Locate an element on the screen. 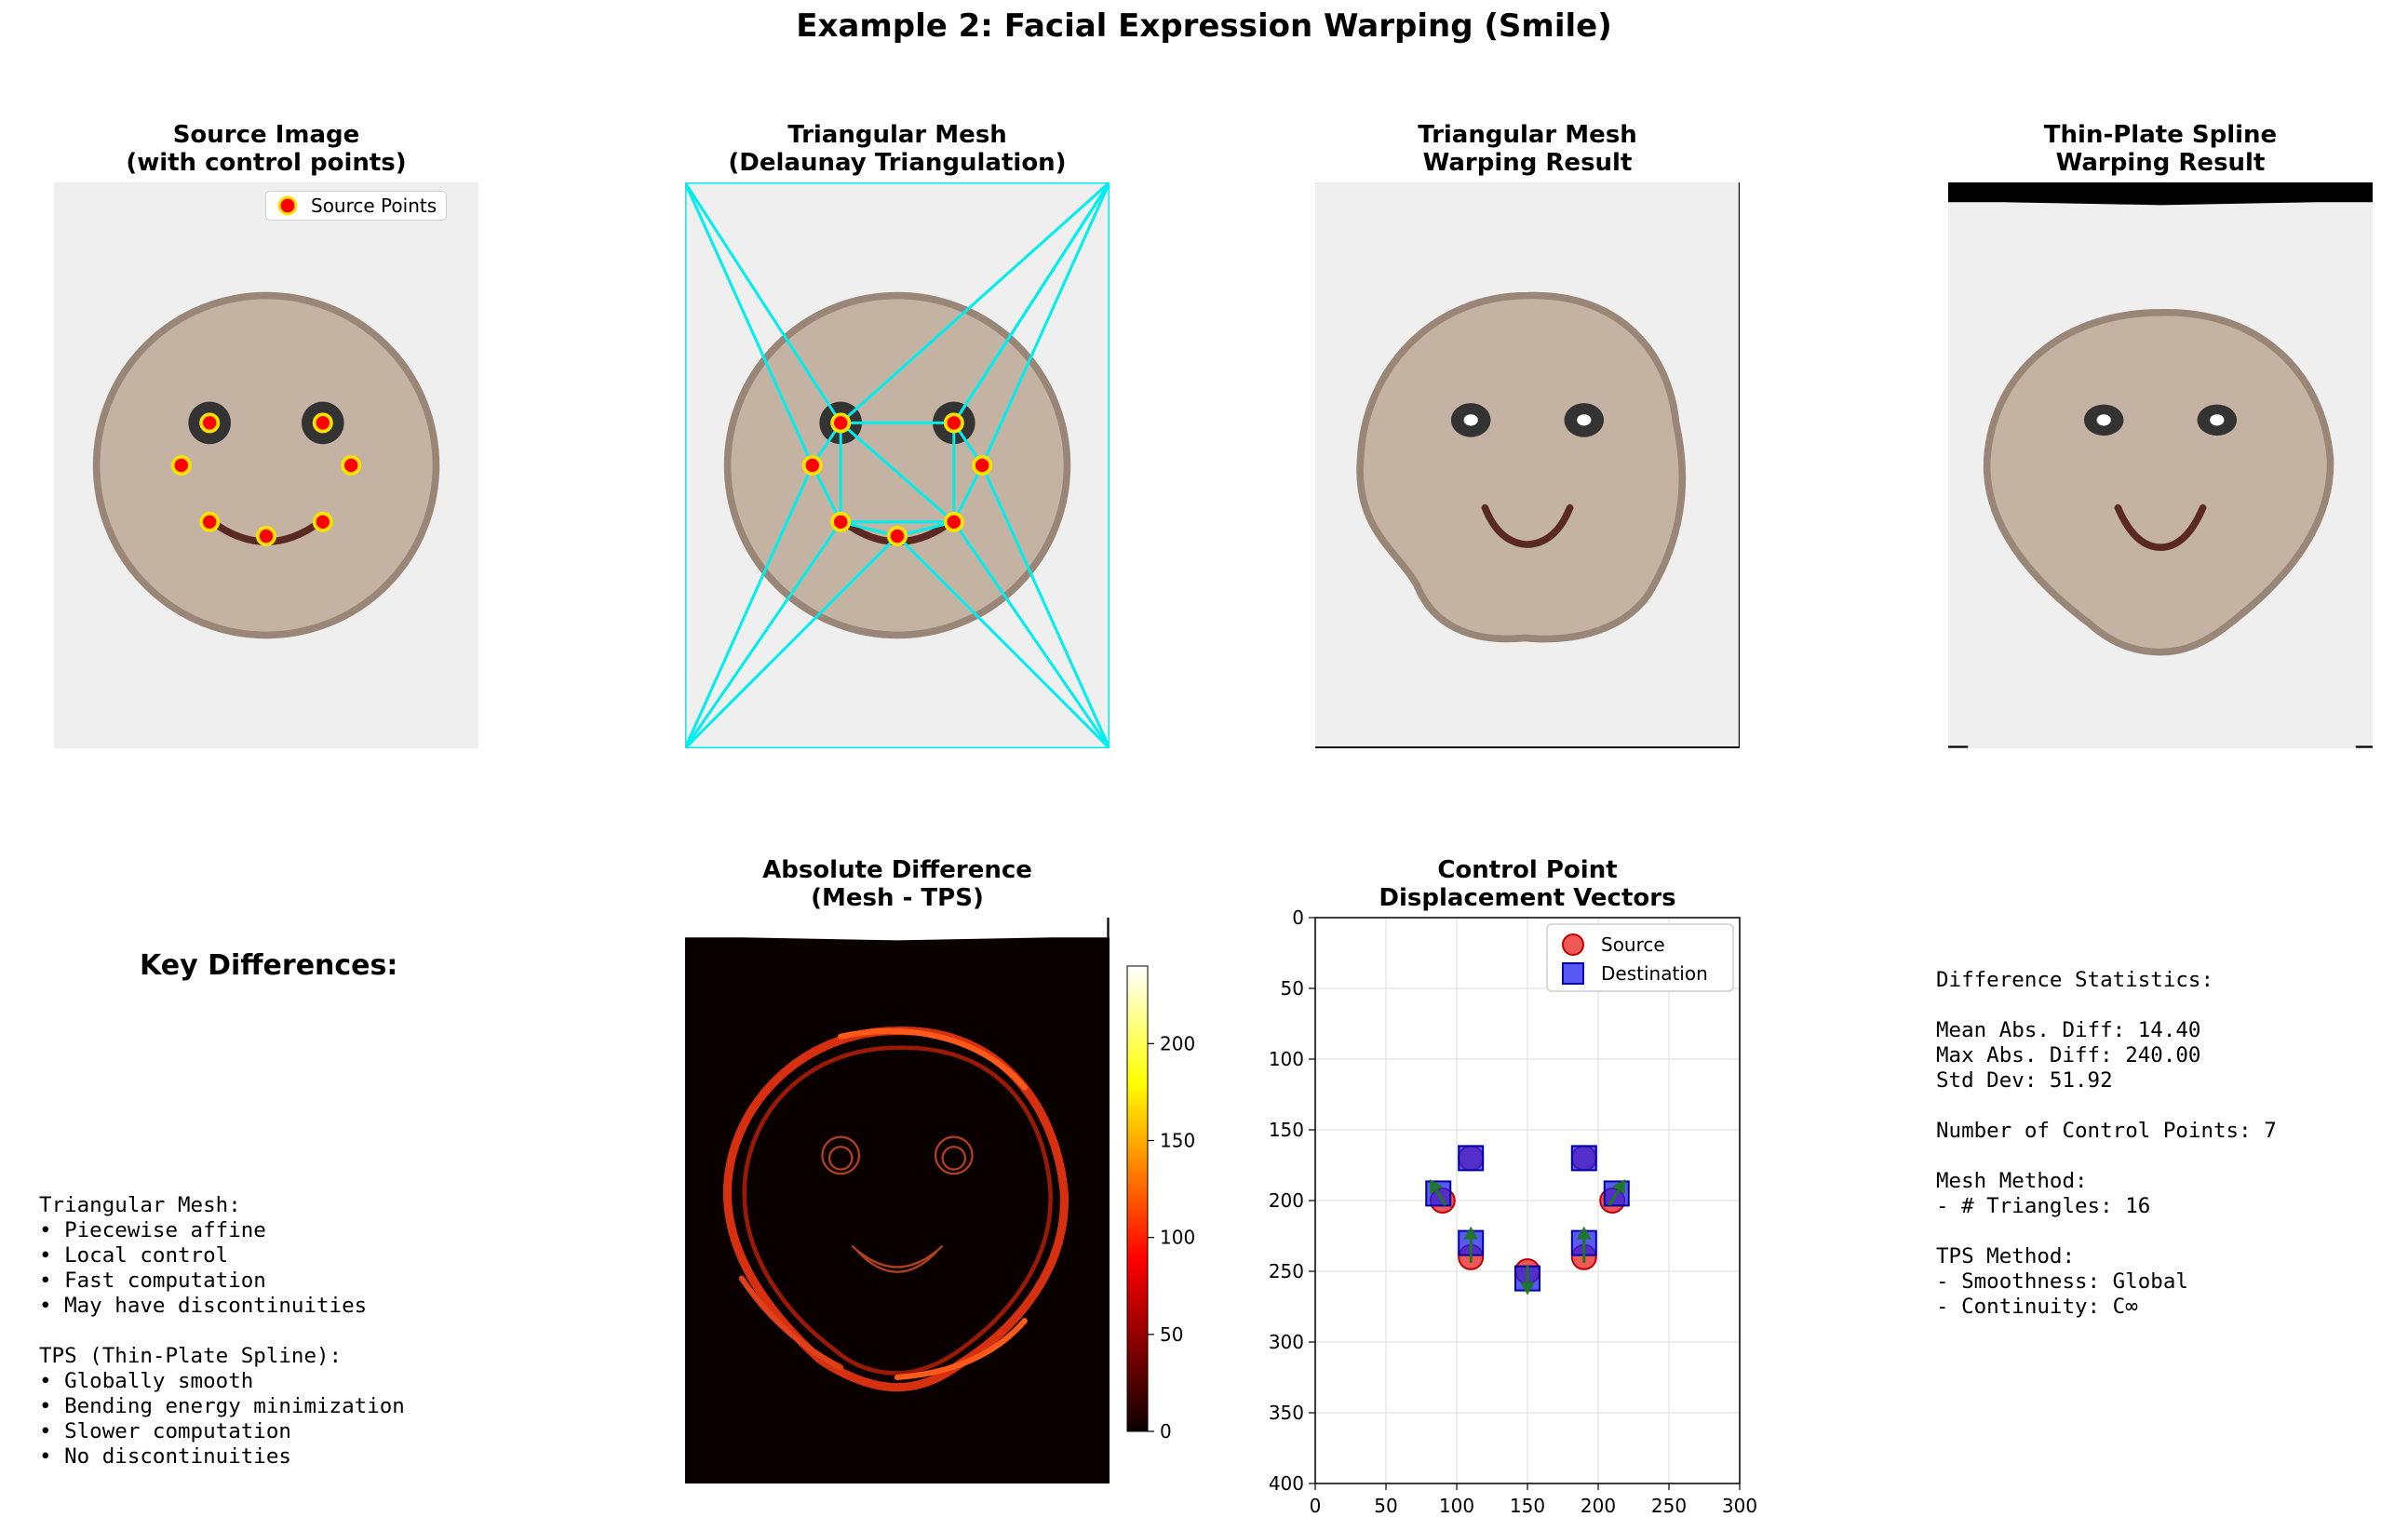 The height and width of the screenshot is (1517, 2408). diff-title-line-2: (Mesh - TPS) is located at coordinates (898, 898).